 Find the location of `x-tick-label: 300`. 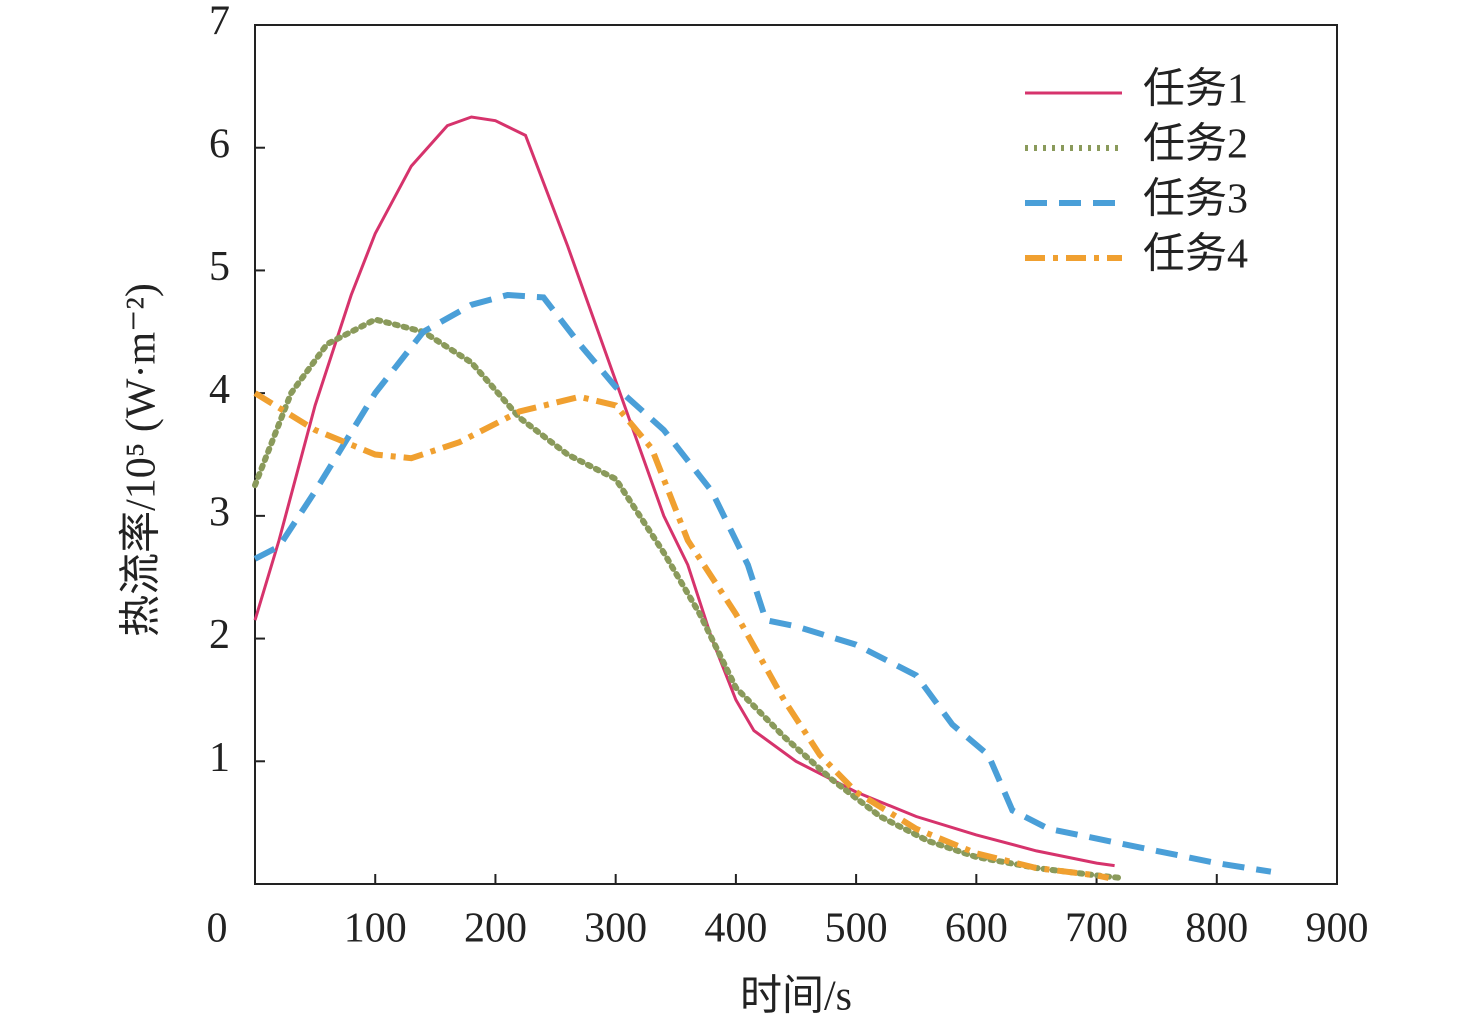

x-tick-label: 300 is located at coordinates (615, 929).